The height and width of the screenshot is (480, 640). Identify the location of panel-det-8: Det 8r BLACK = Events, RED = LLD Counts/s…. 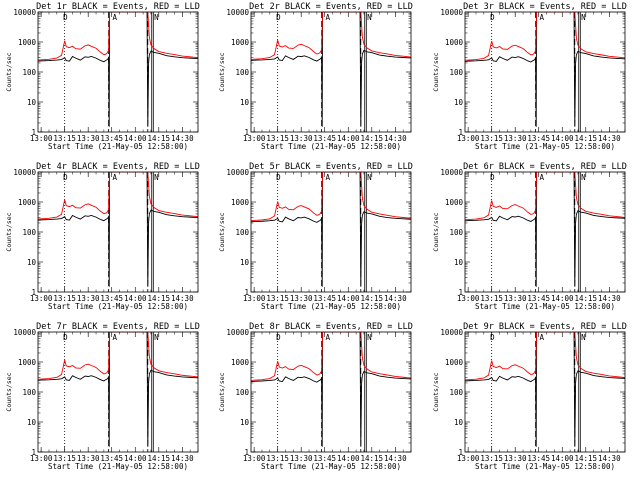
(315, 396).